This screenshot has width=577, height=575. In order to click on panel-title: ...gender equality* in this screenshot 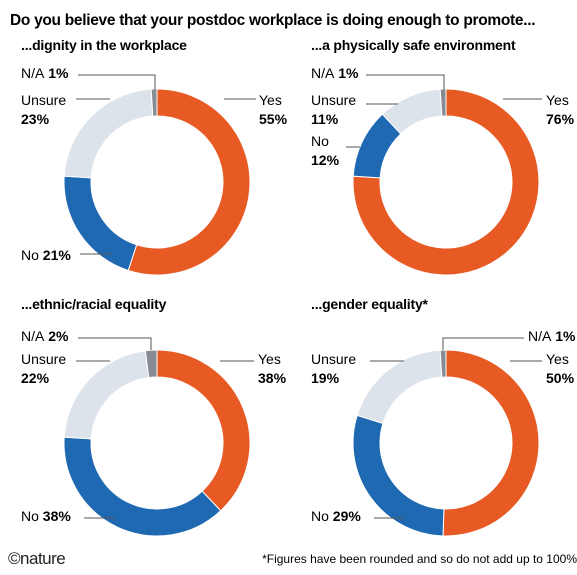, I will do `click(370, 304)`.